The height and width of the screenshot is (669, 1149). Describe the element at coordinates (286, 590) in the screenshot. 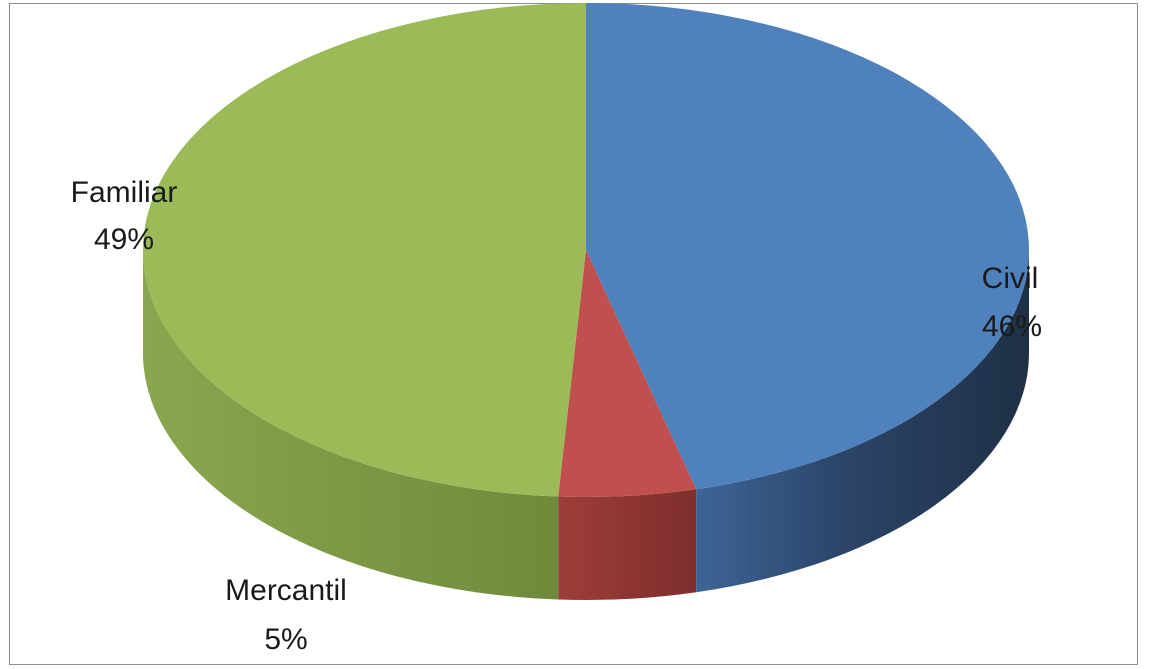

I see `label-mercantil-name: Mercantil` at that location.